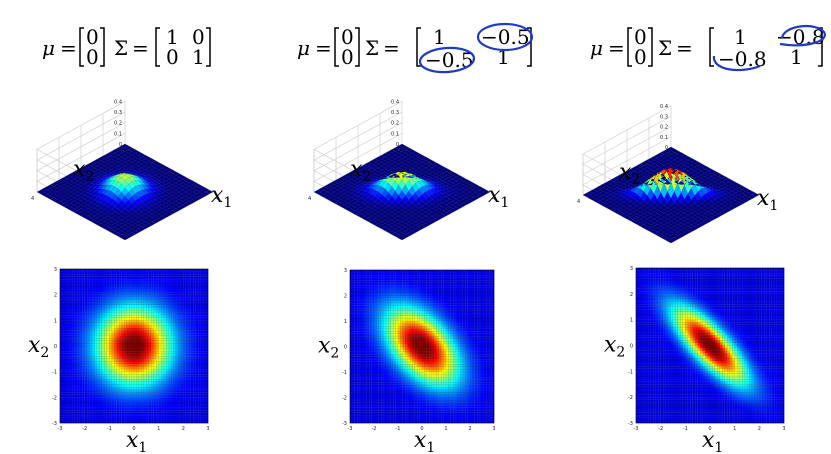 This screenshot has height=454, width=831. Describe the element at coordinates (99, 163) in the screenshot. I see `x2-tick-label: -2` at that location.